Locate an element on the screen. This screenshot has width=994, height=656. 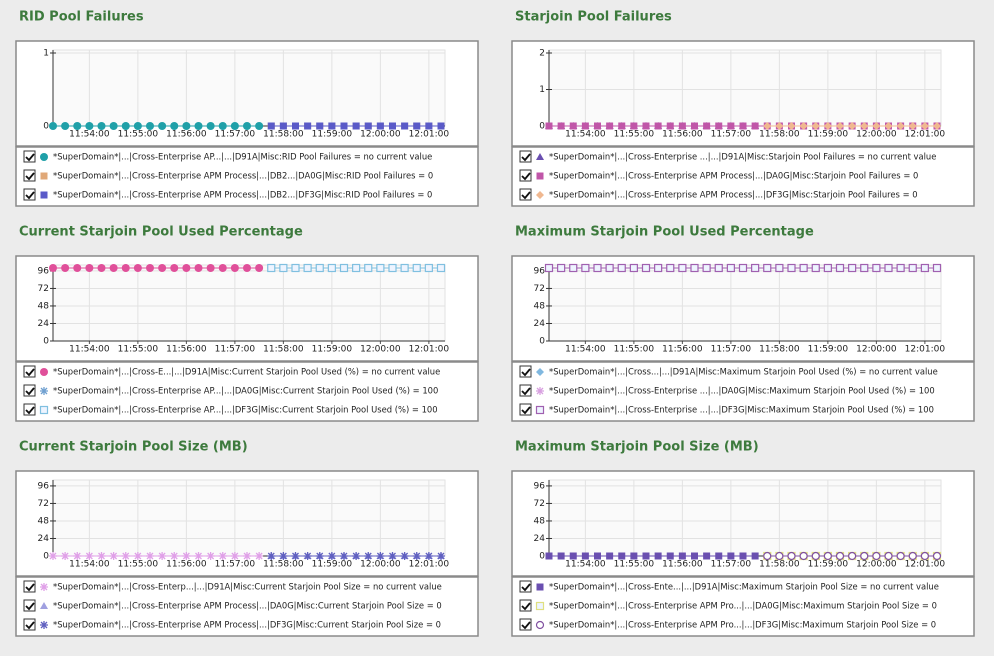
y-tick-label: 1 is located at coordinates (46, 54).